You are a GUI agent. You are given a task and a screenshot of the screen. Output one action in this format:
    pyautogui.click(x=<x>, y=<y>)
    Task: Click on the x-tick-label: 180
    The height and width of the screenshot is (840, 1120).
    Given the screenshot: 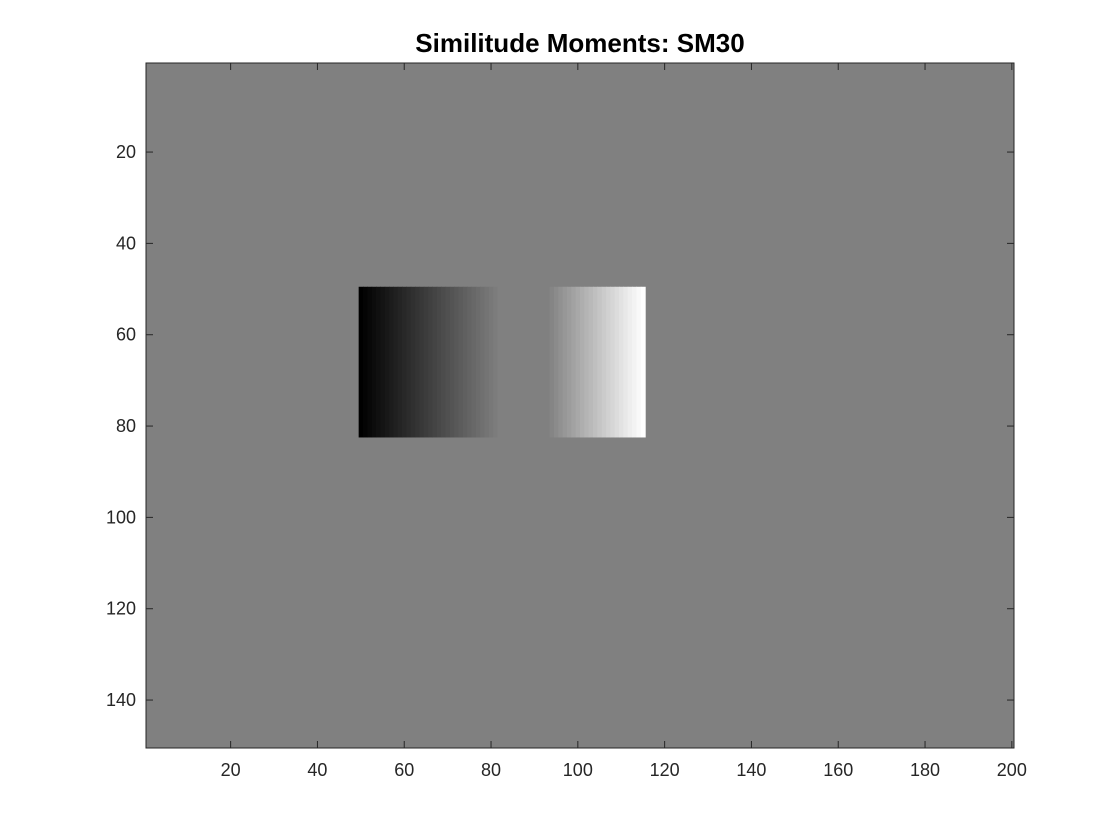 What is the action you would take?
    pyautogui.click(x=925, y=770)
    